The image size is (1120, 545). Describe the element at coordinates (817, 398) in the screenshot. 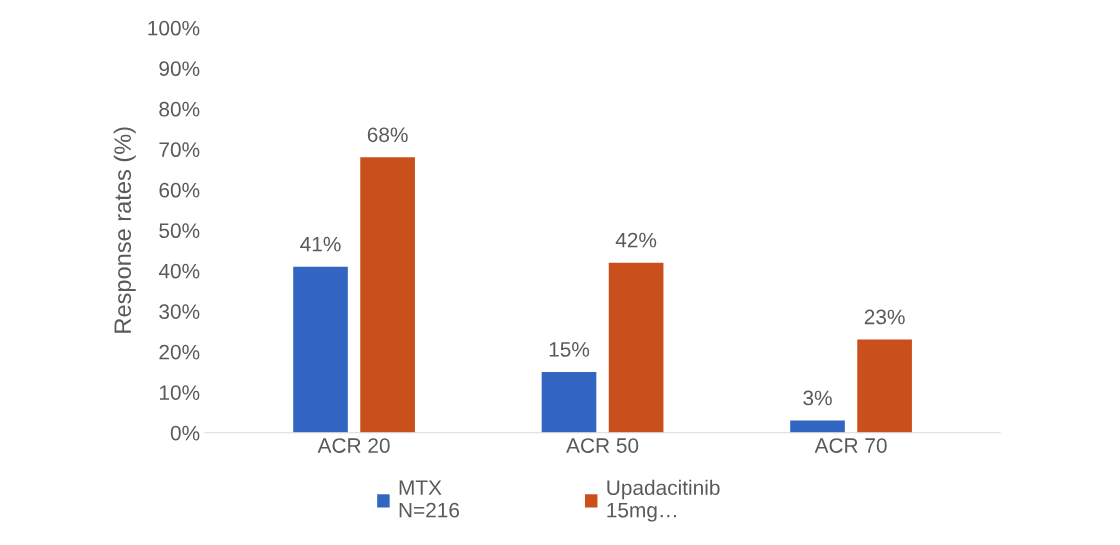

I see `data-label: 3%` at that location.